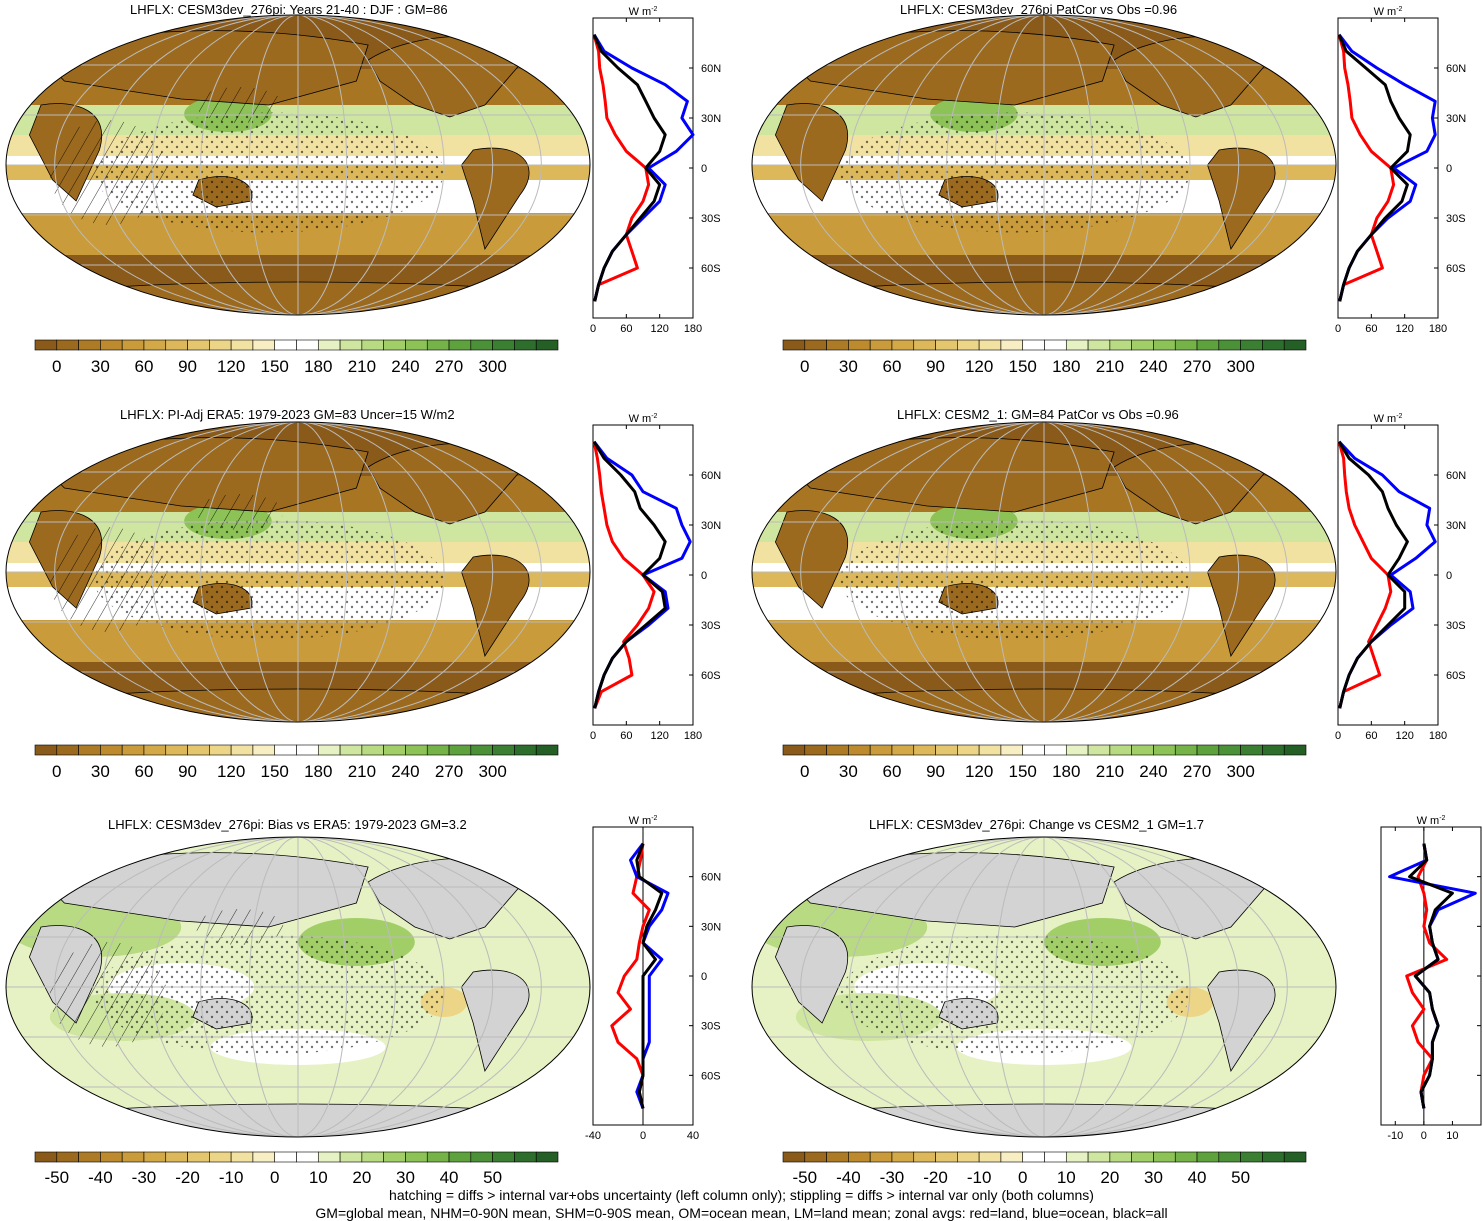 The image size is (1483, 1221). Describe the element at coordinates (653, 978) in the screenshot. I see `zonal-plot: 60N 30N 0 30S 60S -40 0 40 W m-2` at that location.